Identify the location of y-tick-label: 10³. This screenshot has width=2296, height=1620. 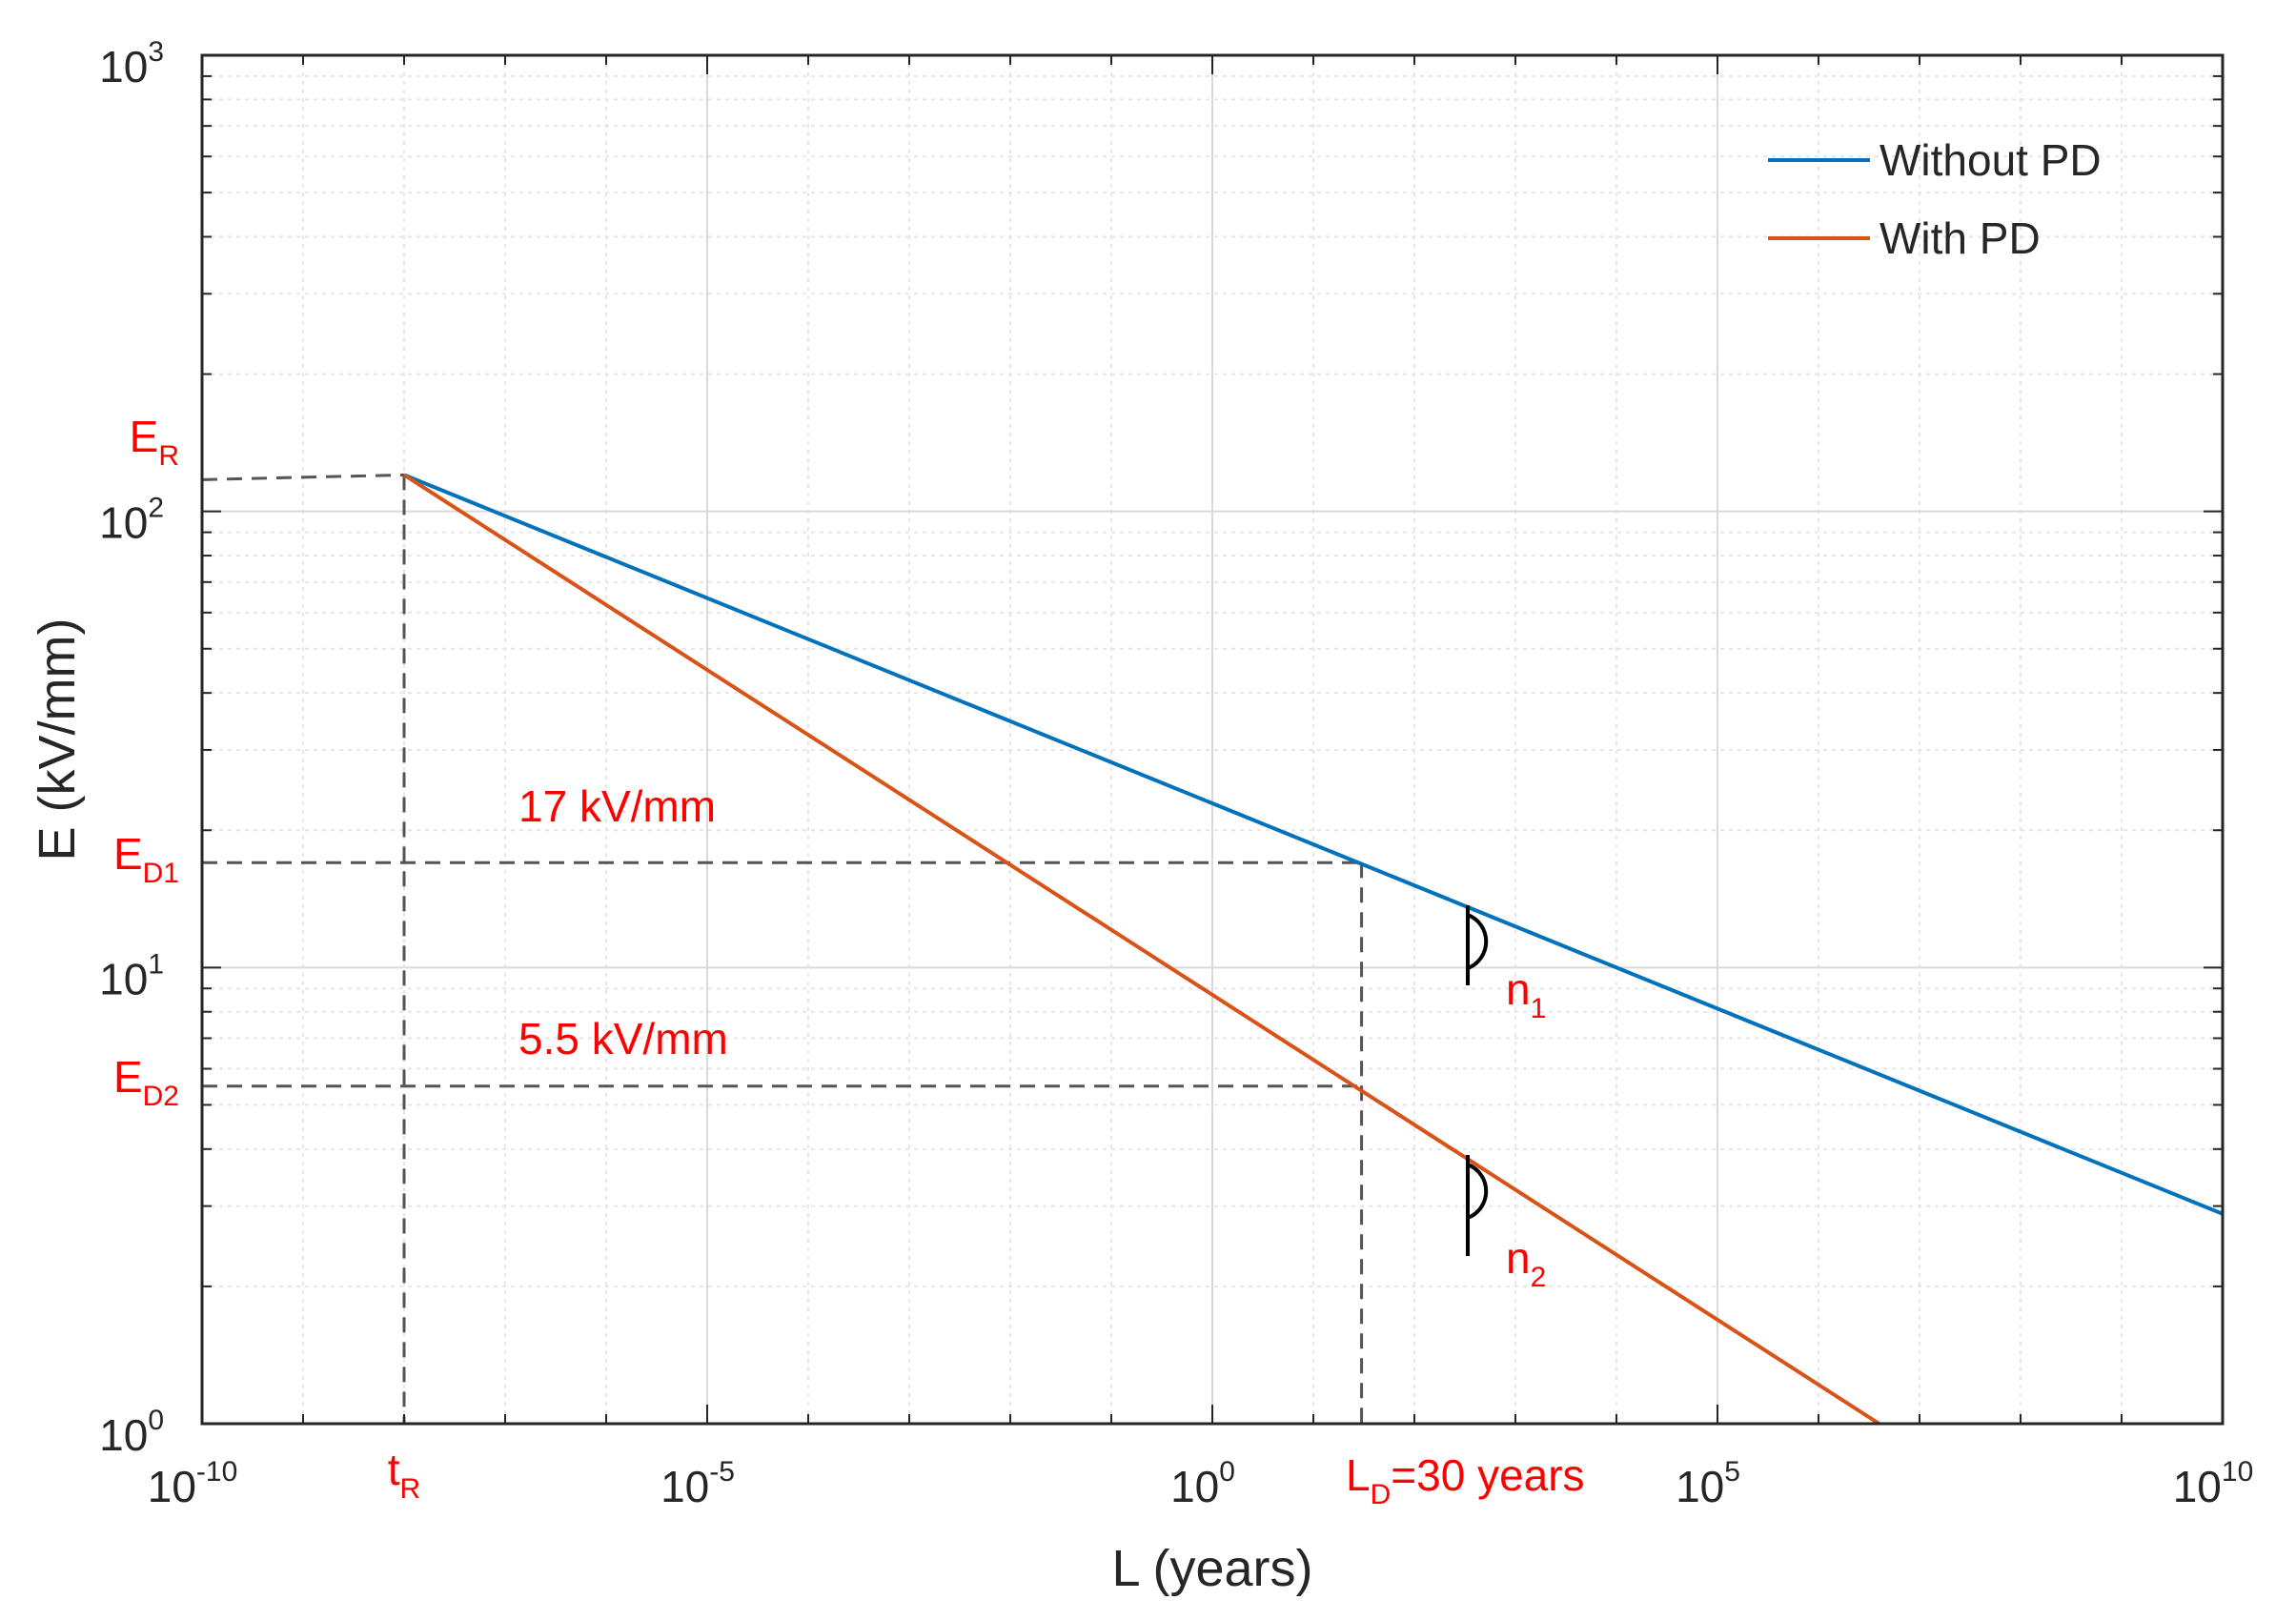
(131, 63).